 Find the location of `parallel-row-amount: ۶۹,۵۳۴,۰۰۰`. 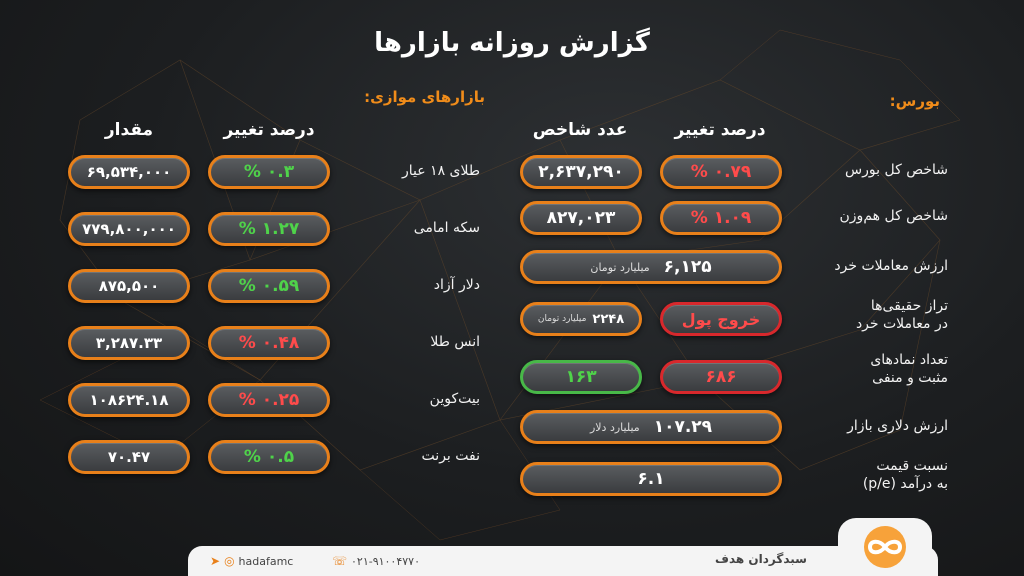

parallel-row-amount: ۶۹,۵۳۴,۰۰۰ is located at coordinates (129, 172).